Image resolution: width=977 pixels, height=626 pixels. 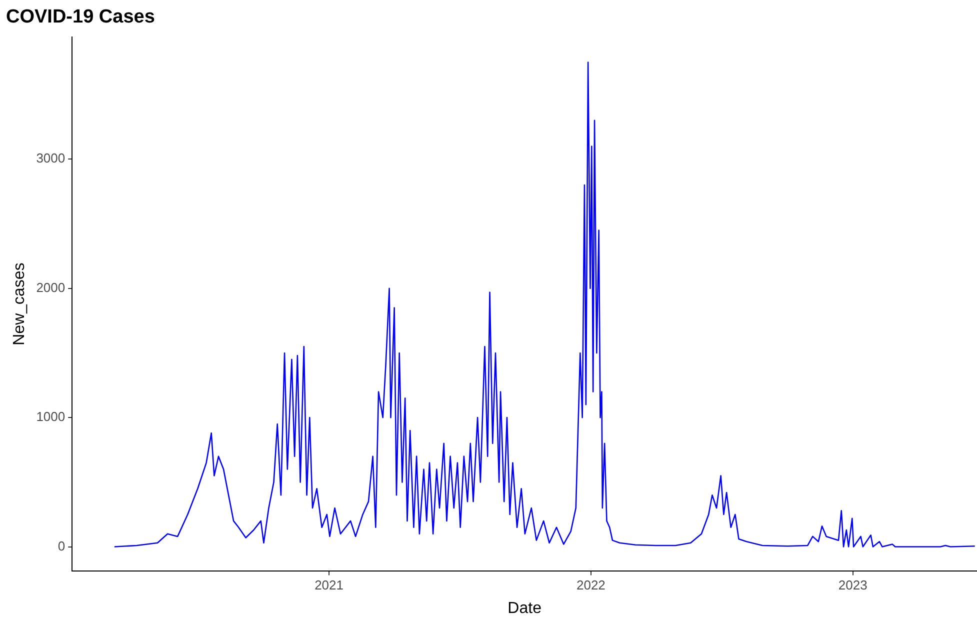 What do you see at coordinates (51, 287) in the screenshot?
I see `y-tick-label: 2000` at bounding box center [51, 287].